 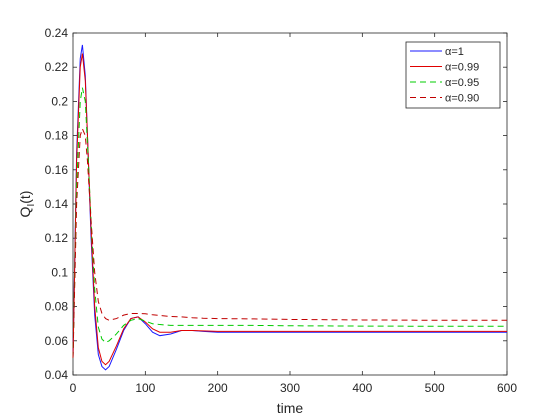 What do you see at coordinates (57, 238) in the screenshot?
I see `y-tick-label: 0.12` at bounding box center [57, 238].